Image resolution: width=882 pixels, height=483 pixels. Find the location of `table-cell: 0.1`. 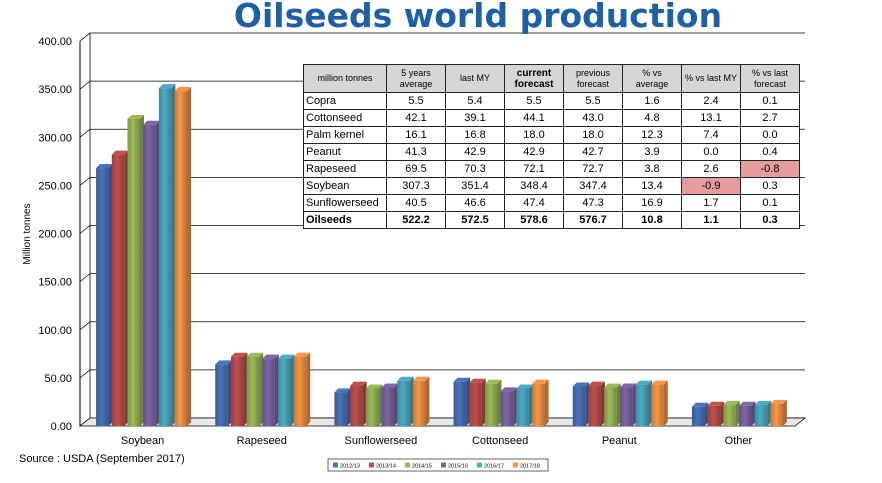

table-cell: 0.1 is located at coordinates (770, 101).